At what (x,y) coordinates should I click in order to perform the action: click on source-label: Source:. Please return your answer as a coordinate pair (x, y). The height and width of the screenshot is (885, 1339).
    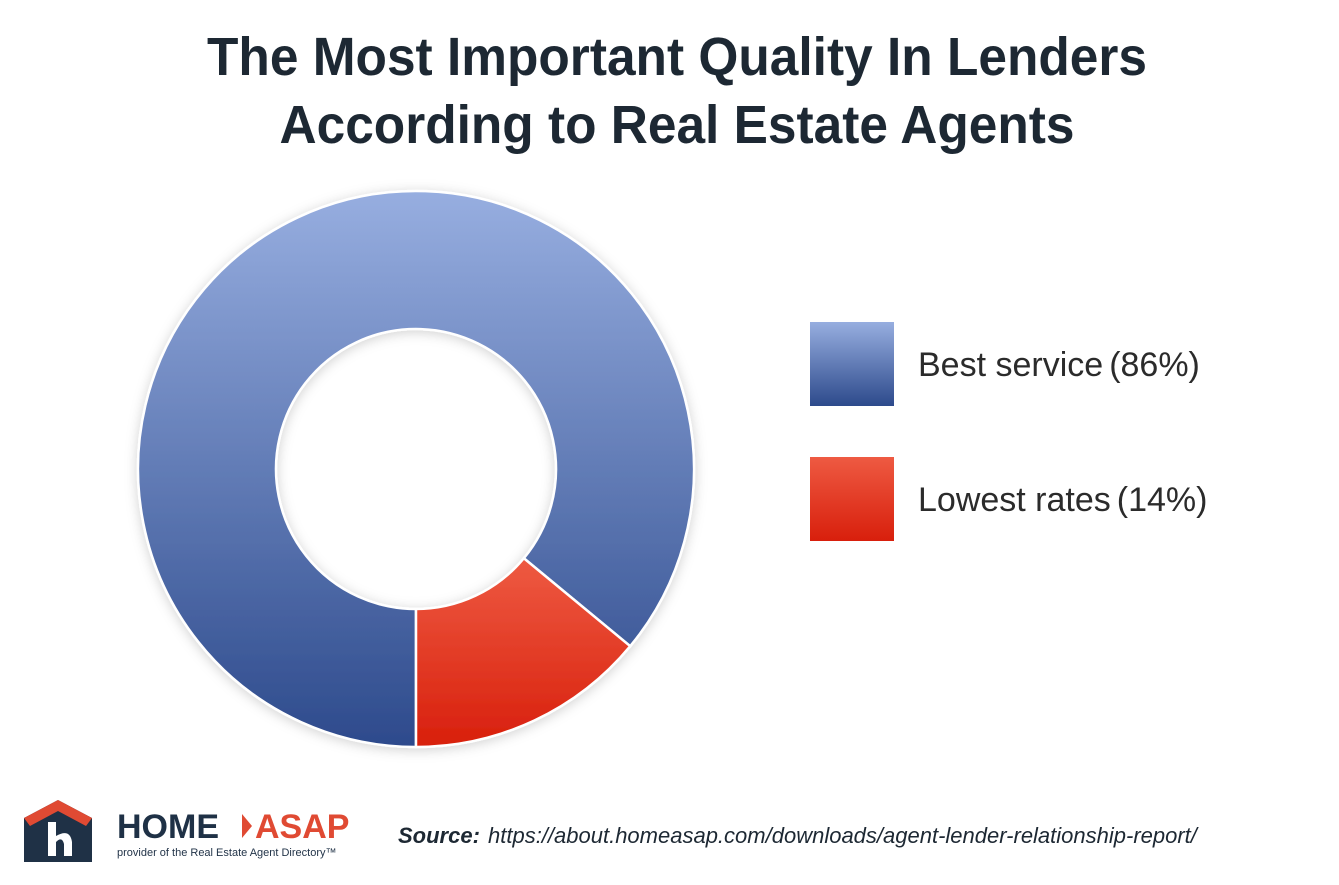
    Looking at the image, I should click on (439, 835).